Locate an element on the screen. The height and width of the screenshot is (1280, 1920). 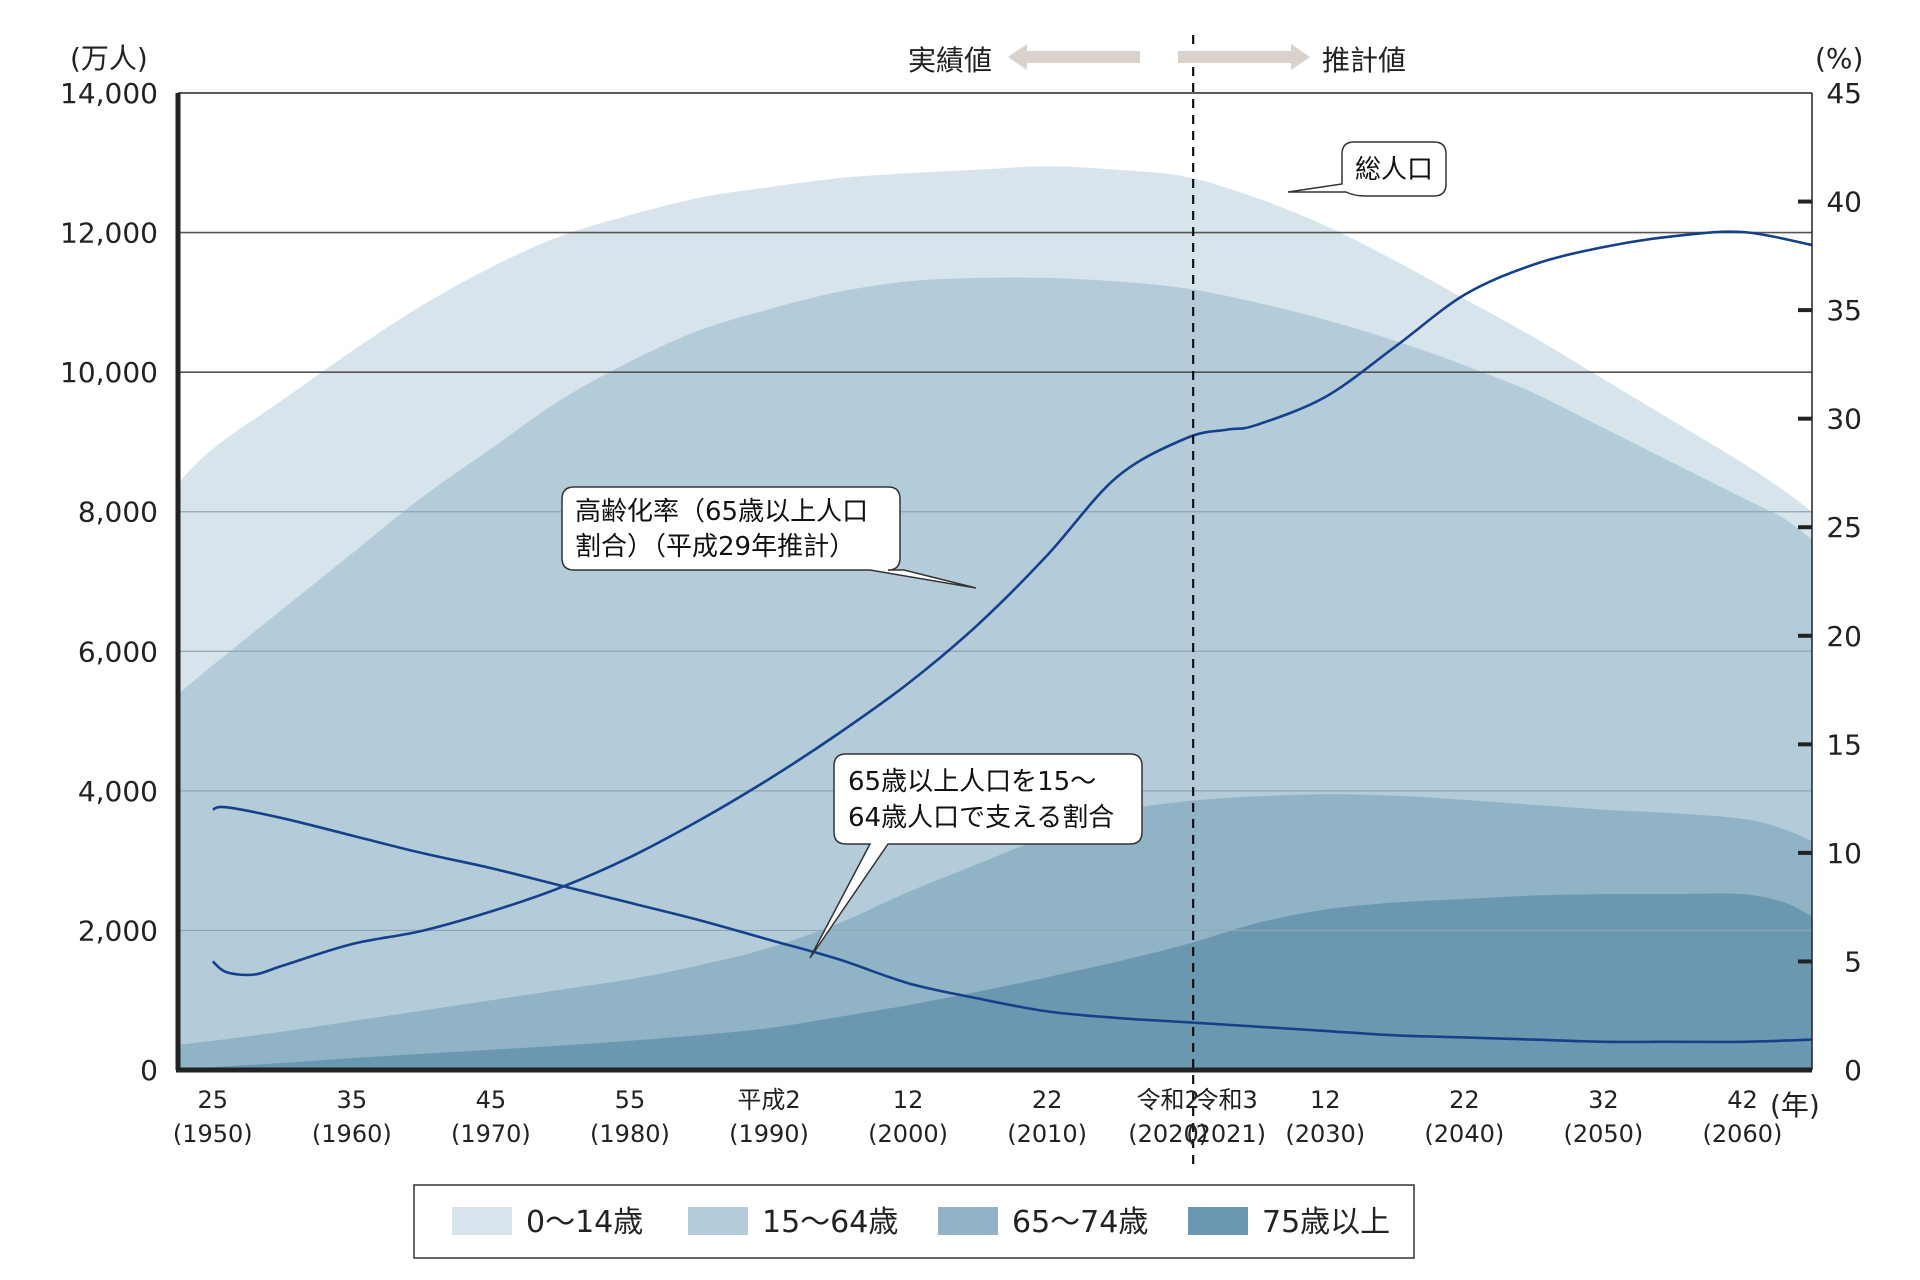
y-right-tick-label: 10 is located at coordinates (1844, 853).